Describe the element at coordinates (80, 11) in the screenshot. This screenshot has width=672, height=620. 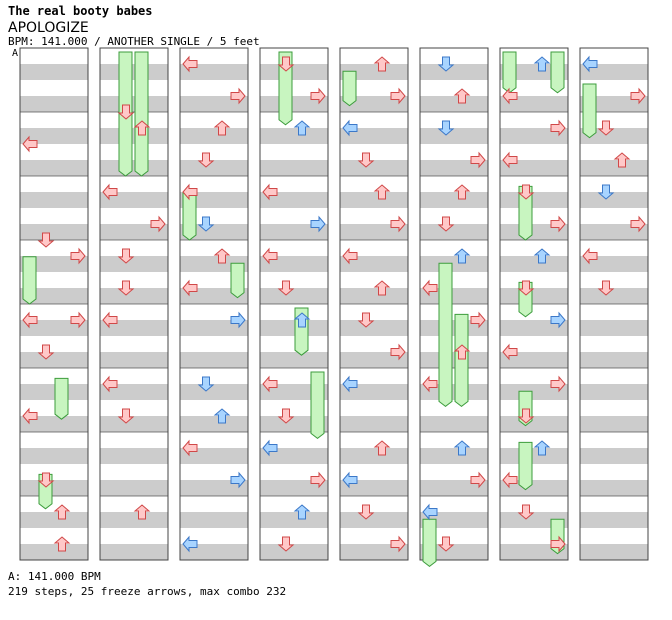
I see `artist-name: The real booty babes` at that location.